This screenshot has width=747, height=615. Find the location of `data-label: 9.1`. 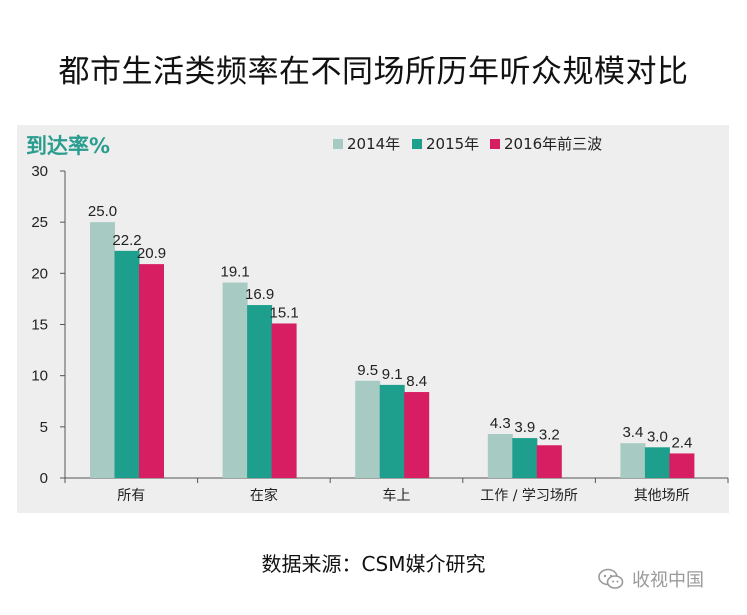

data-label: 9.1 is located at coordinates (392, 374).